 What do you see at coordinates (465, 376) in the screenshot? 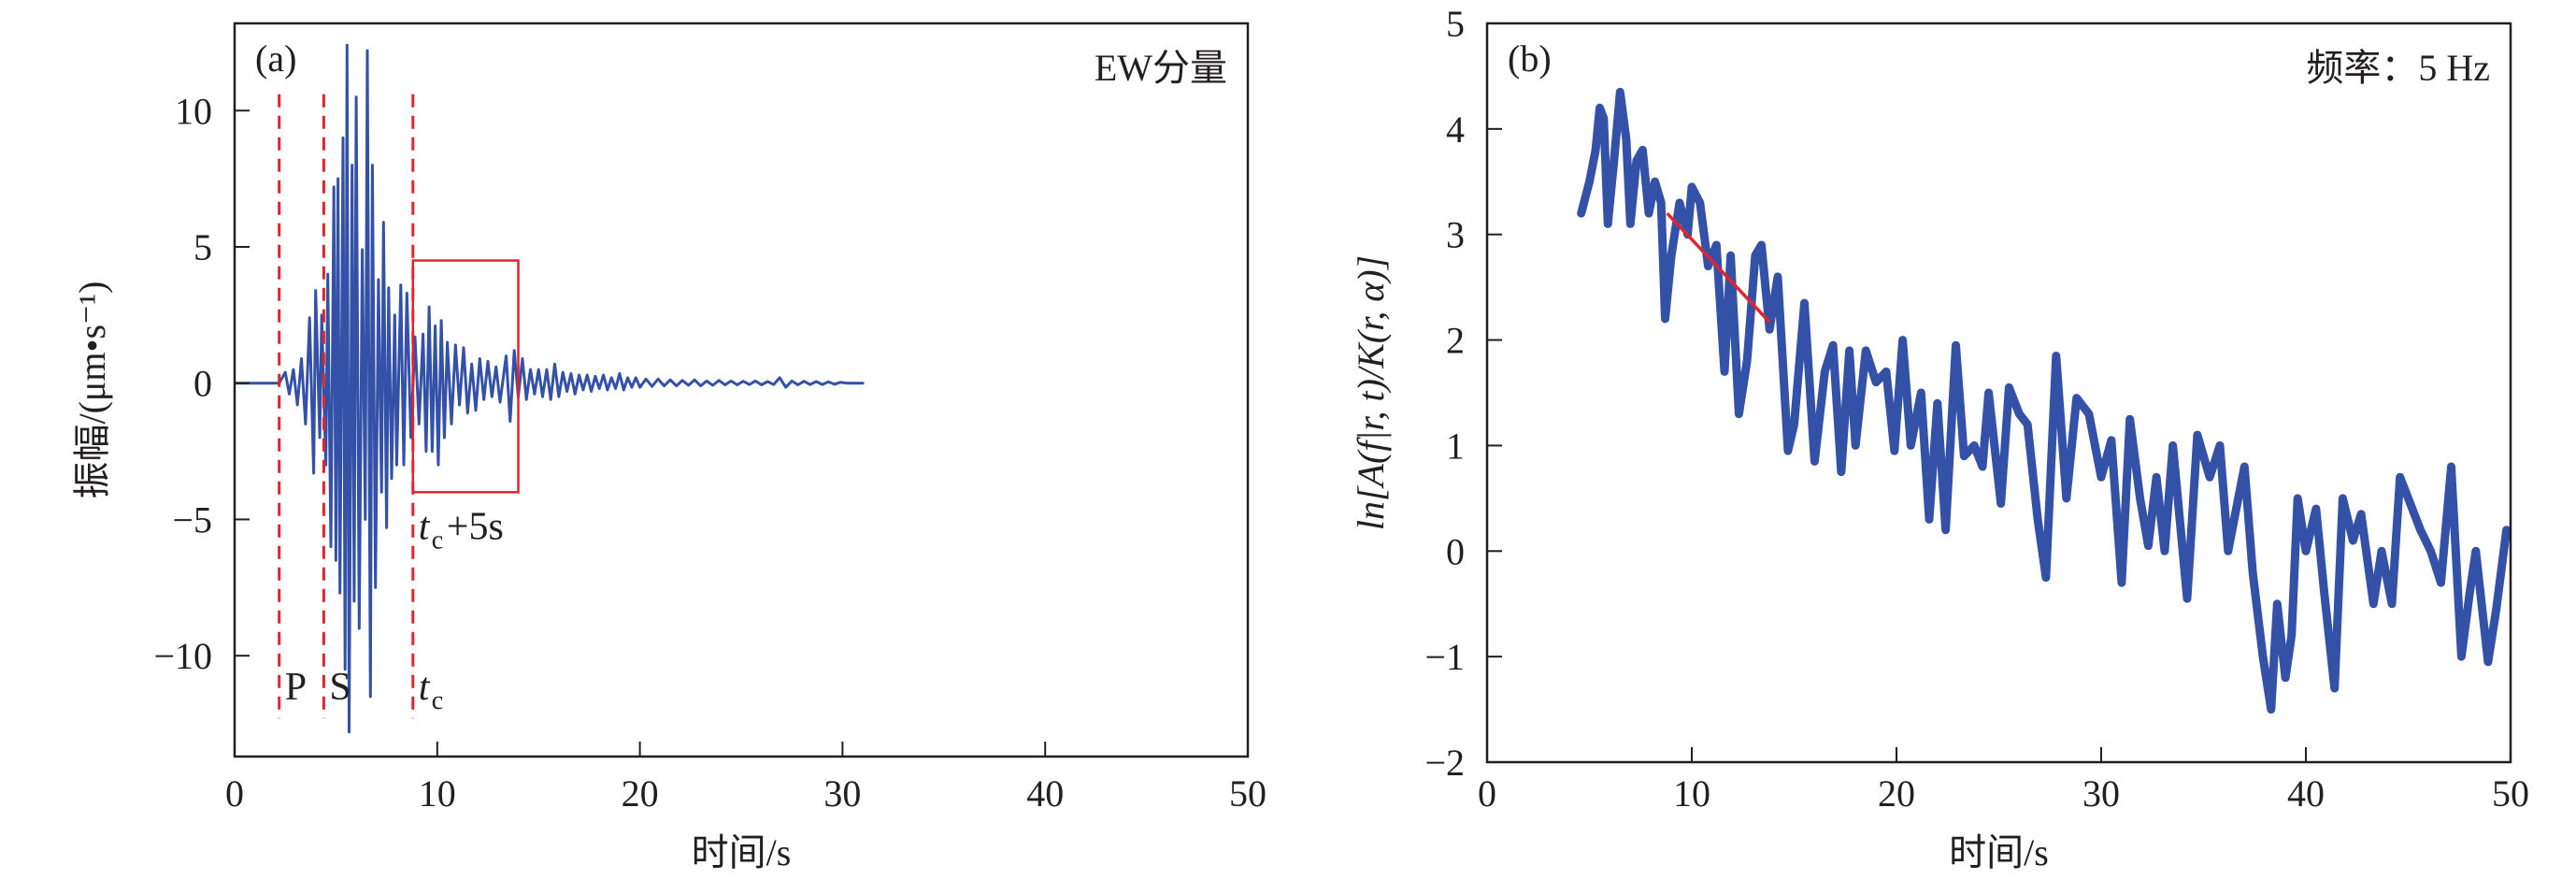
I see `window-box` at bounding box center [465, 376].